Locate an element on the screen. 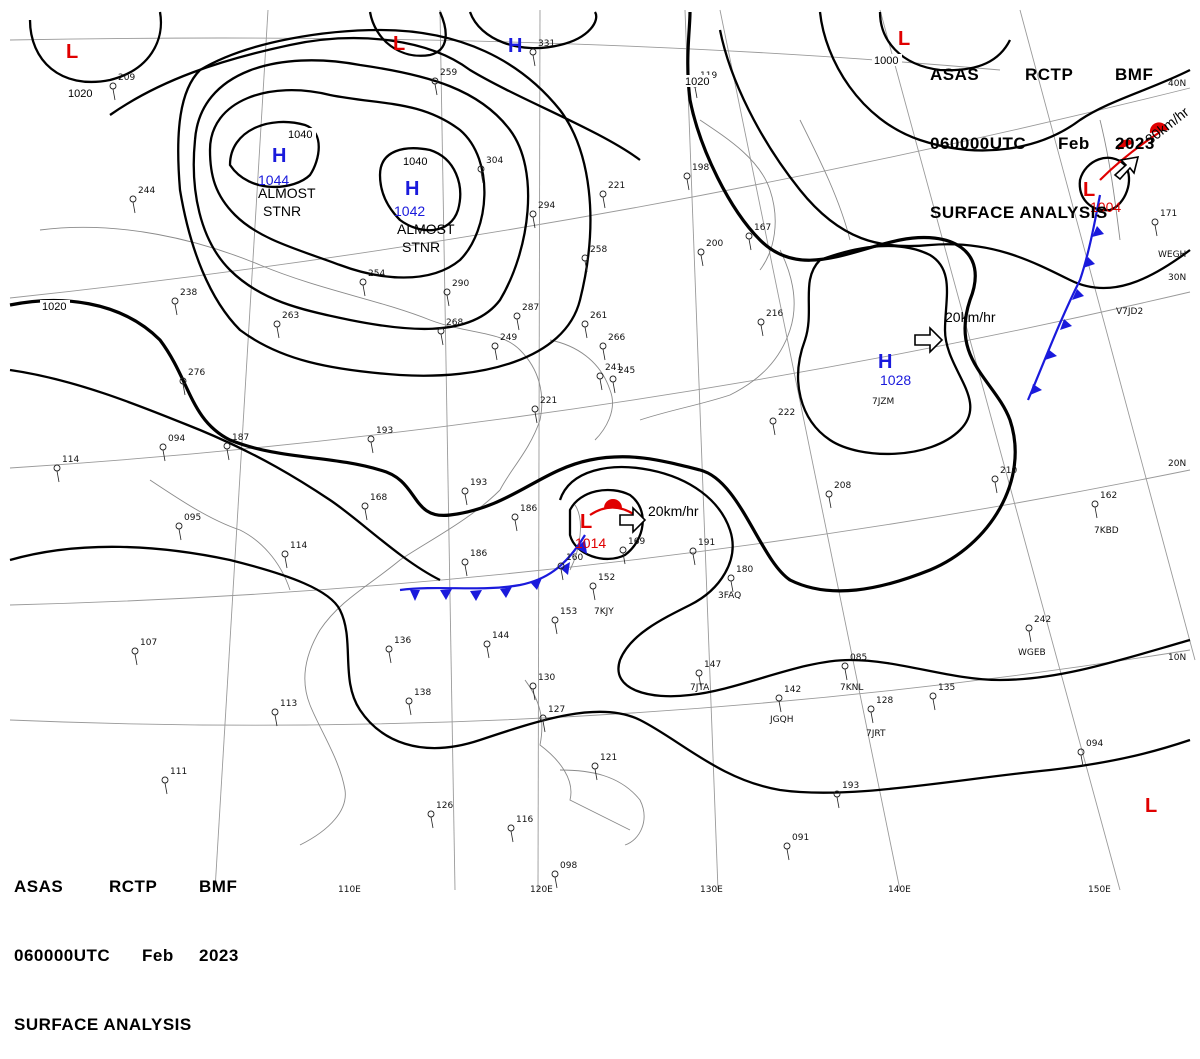 This screenshot has height=1059, width=1200. ship-callsign: WGEB is located at coordinates (1032, 653).